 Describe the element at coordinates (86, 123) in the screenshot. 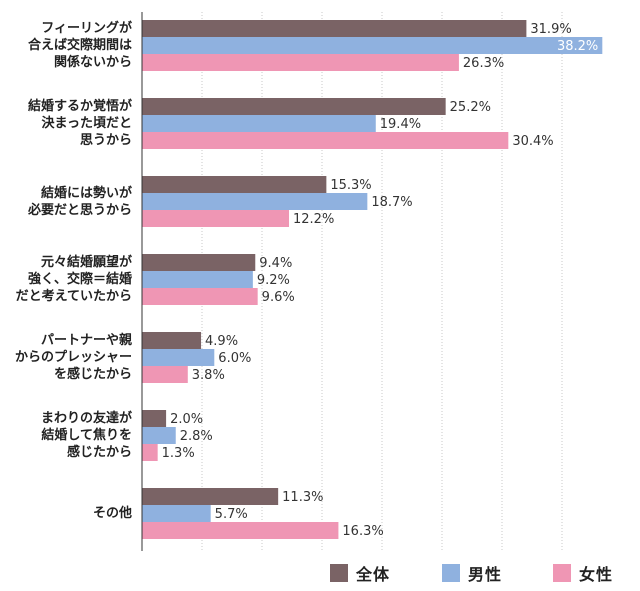

I see `category-label-line: 決まった頃だと` at that location.